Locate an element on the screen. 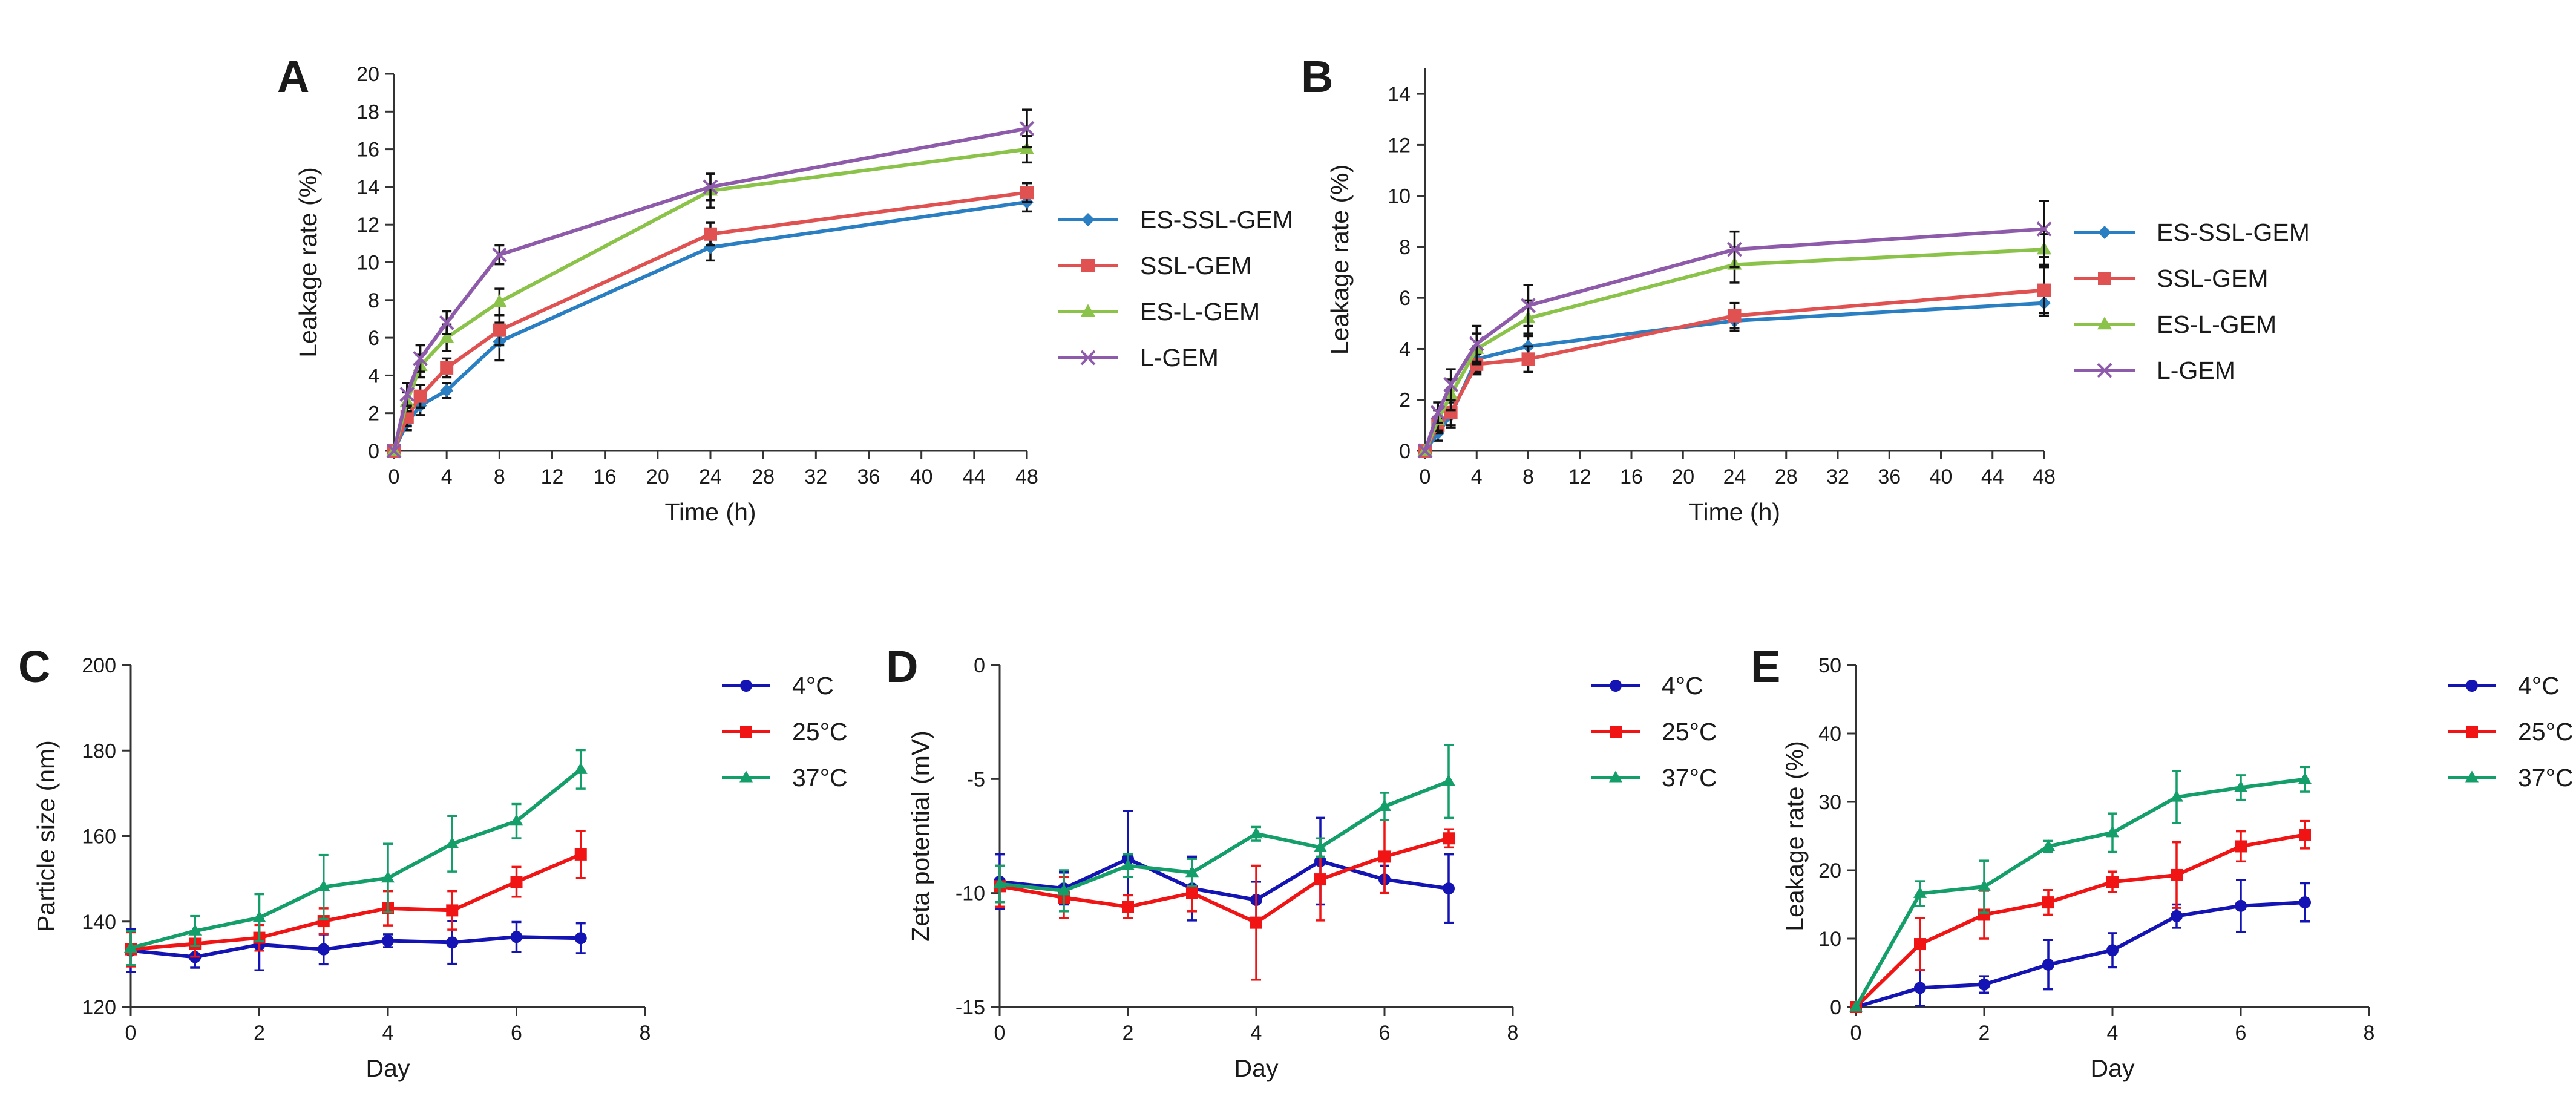 The image size is (2576, 1096). panel-letter: E is located at coordinates (1765, 667).